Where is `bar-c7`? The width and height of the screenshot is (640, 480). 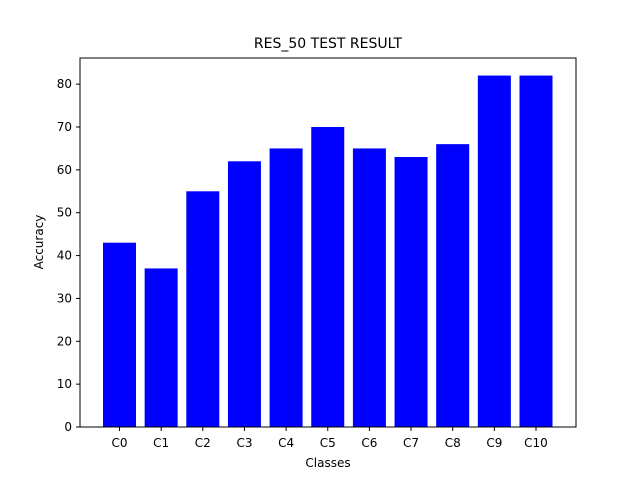 bar-c7 is located at coordinates (411, 292).